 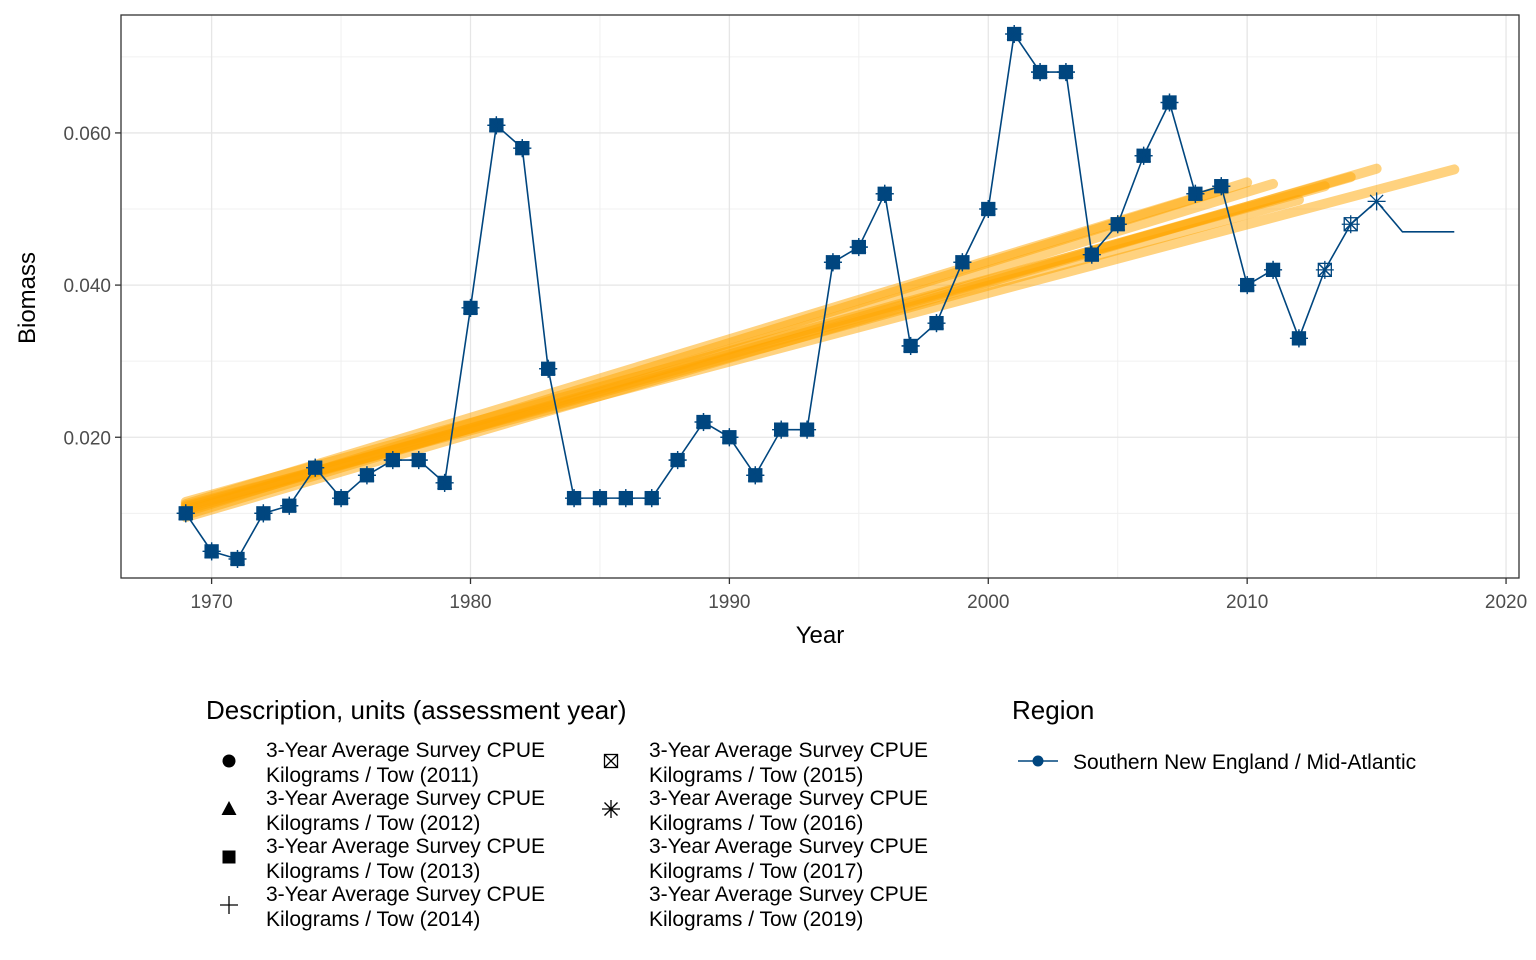 What do you see at coordinates (988, 602) in the screenshot?
I see `x-tick-label: 2000` at bounding box center [988, 602].